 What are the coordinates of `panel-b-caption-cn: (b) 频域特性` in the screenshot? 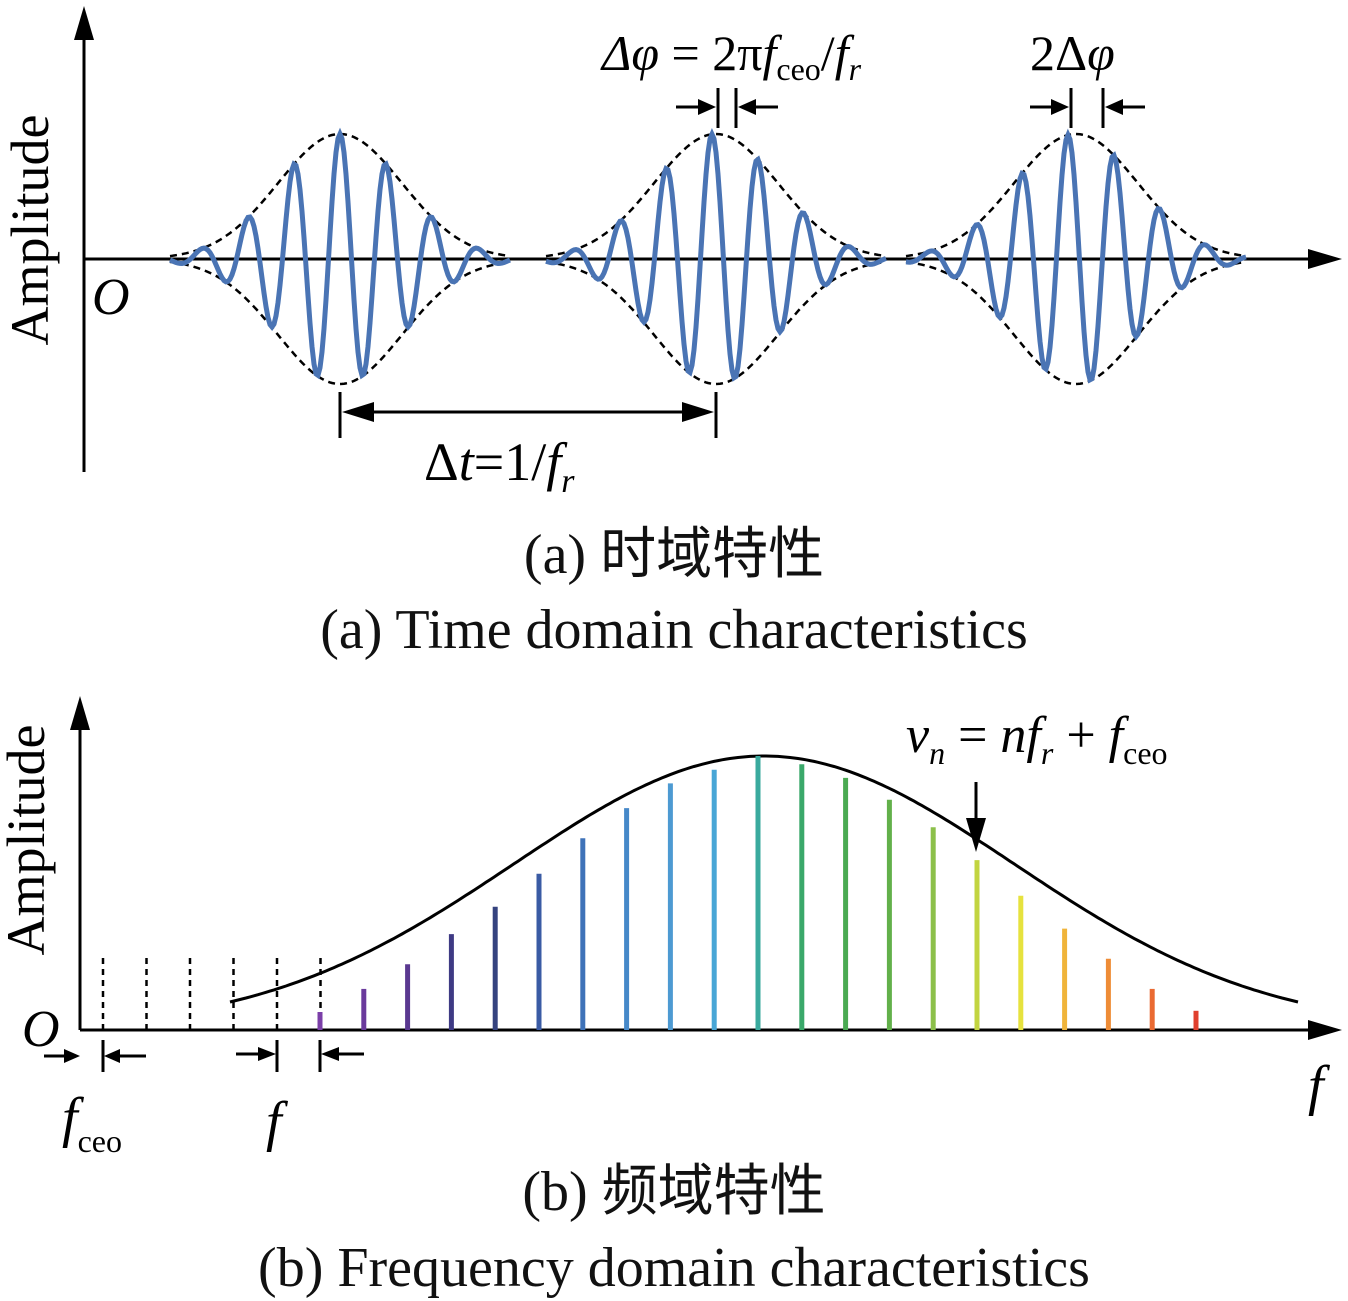 It's located at (673, 1192).